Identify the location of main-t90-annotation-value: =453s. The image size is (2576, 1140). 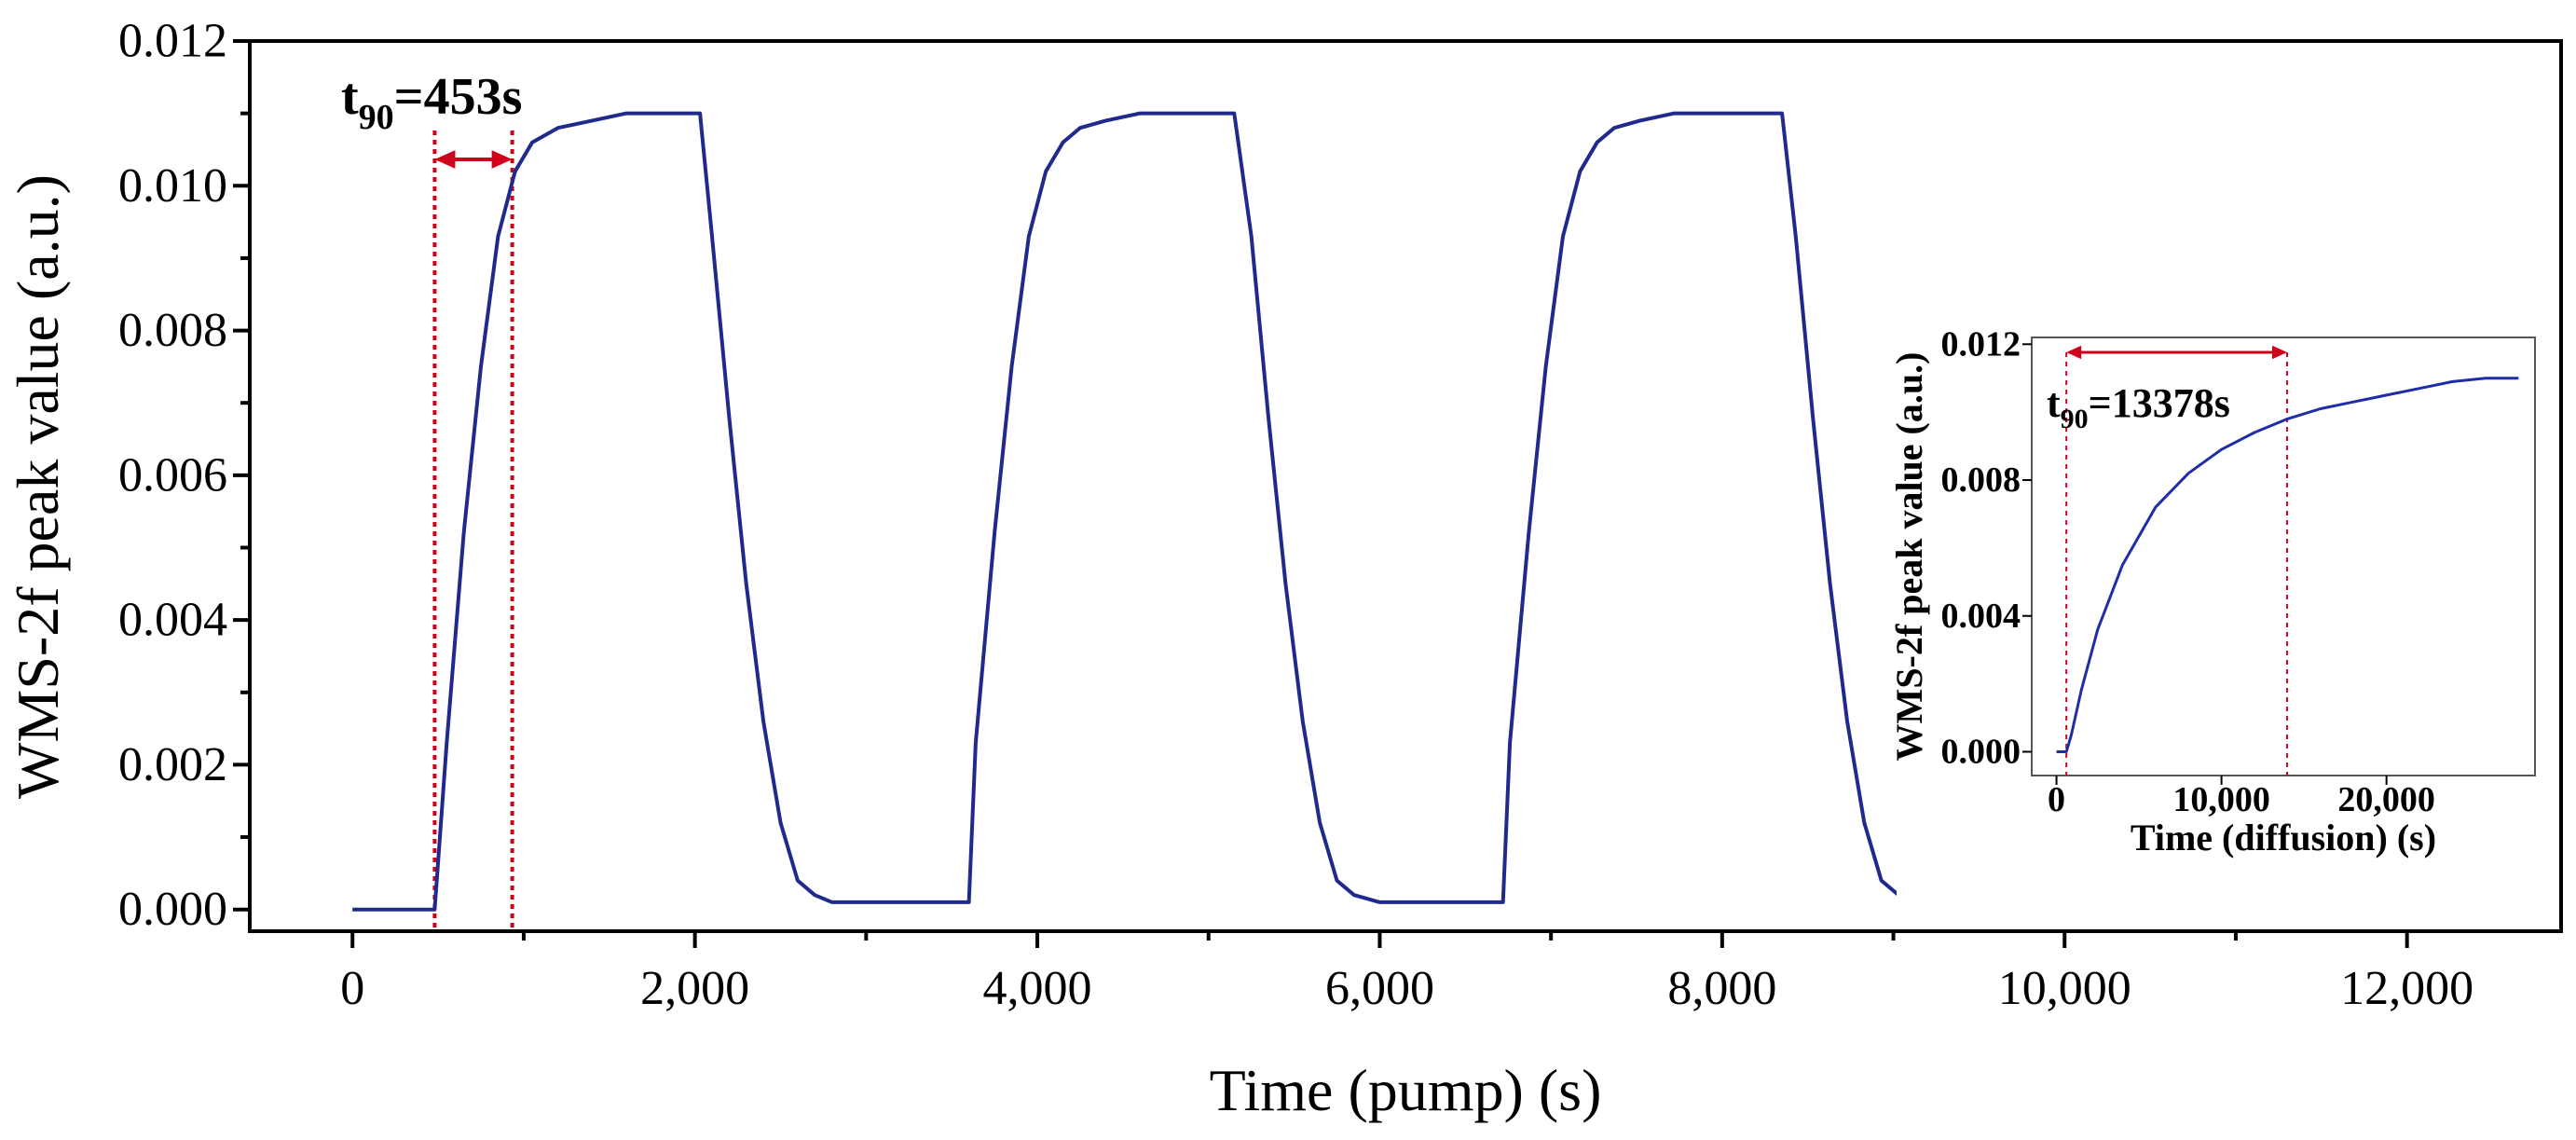
(458, 97).